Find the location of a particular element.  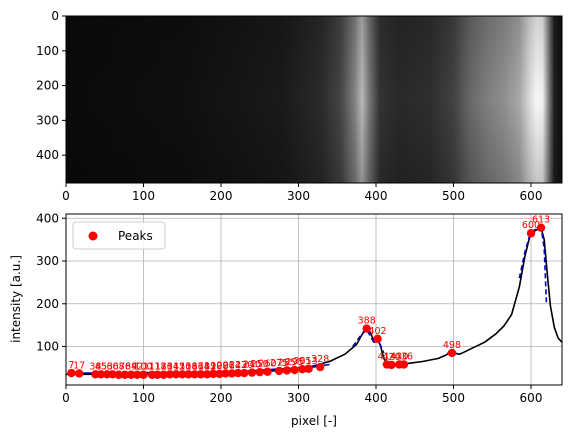

x-axis-label: pixel [-] is located at coordinates (314, 421).